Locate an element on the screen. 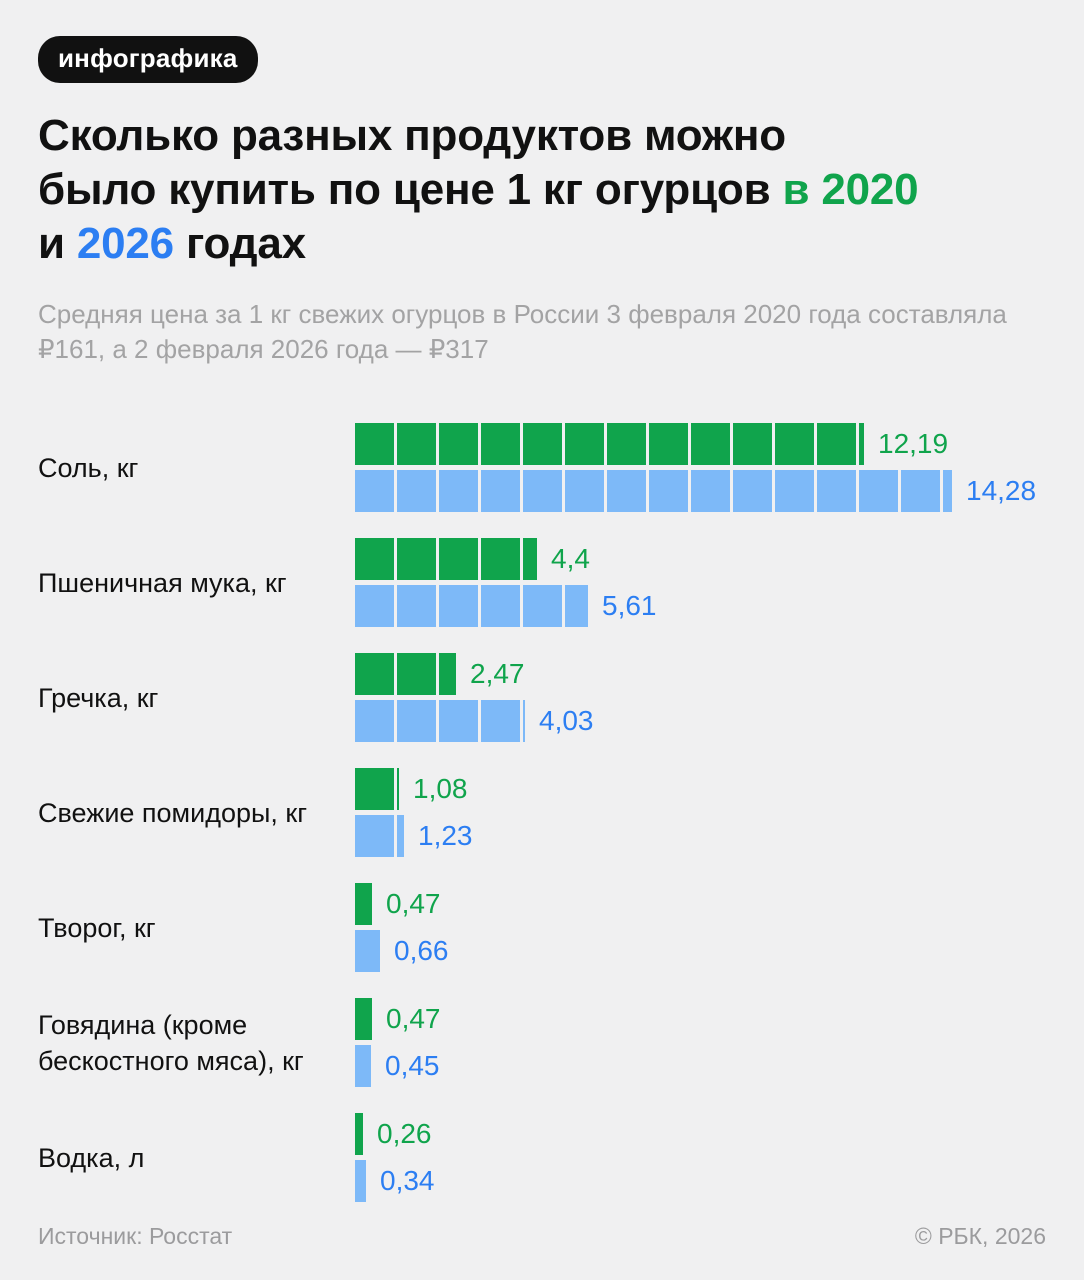 This screenshot has width=1084, height=1280. title-line: Сколько разных продуктов можно is located at coordinates (542, 136).